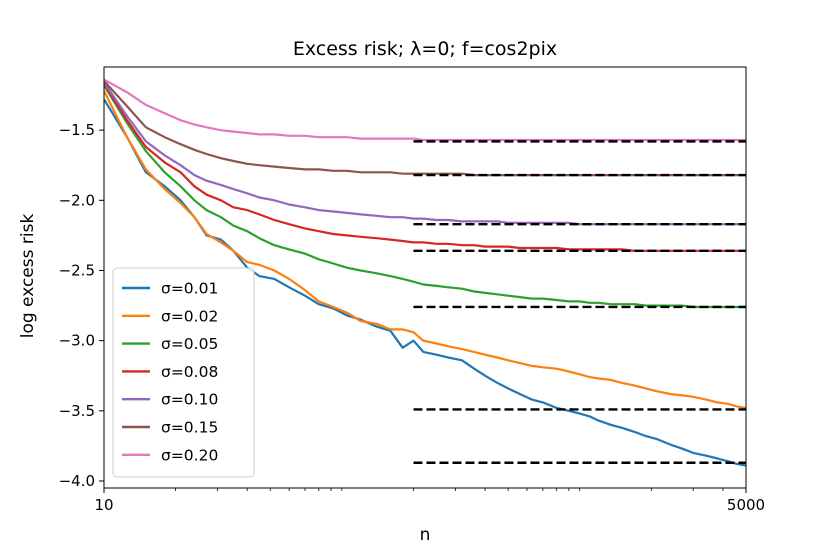 Image resolution: width=830 pixels, height=554 pixels. Describe the element at coordinates (77, 270) in the screenshot. I see `y-tick-label: −2.5` at that location.